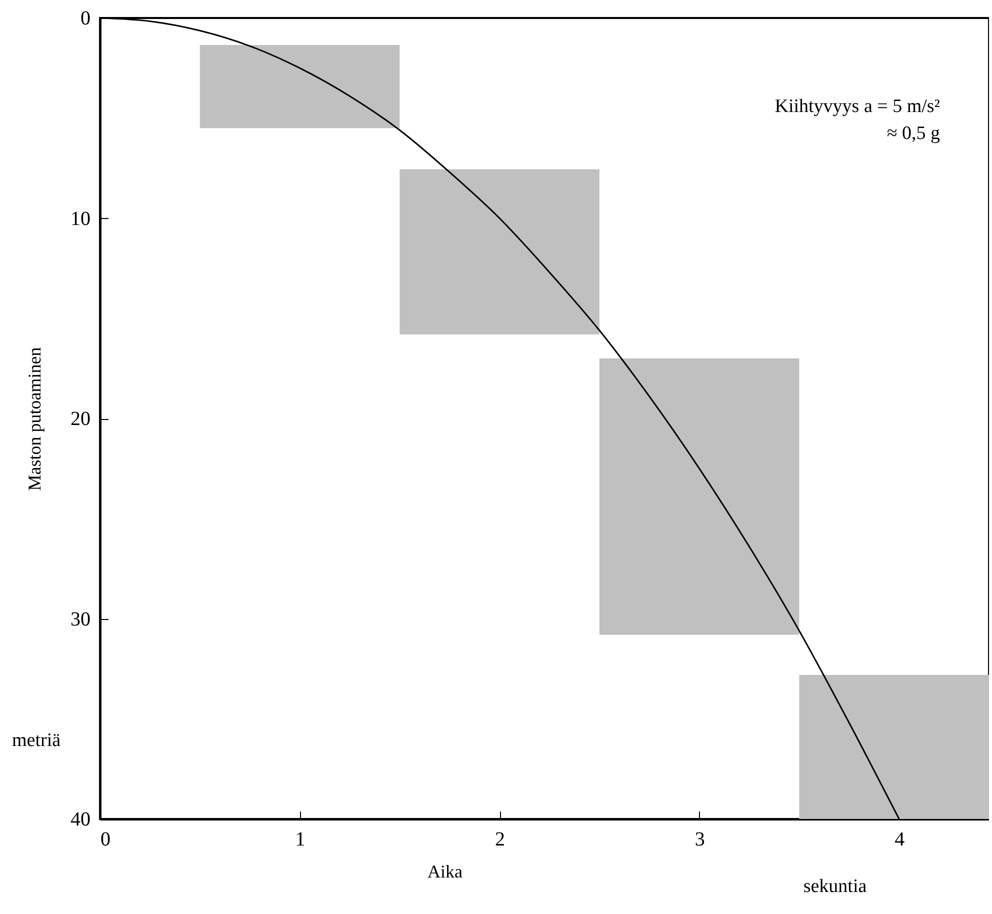 This screenshot has width=992, height=914. Describe the element at coordinates (34, 419) in the screenshot. I see `y-axis-title: Maston putoaminen` at that location.